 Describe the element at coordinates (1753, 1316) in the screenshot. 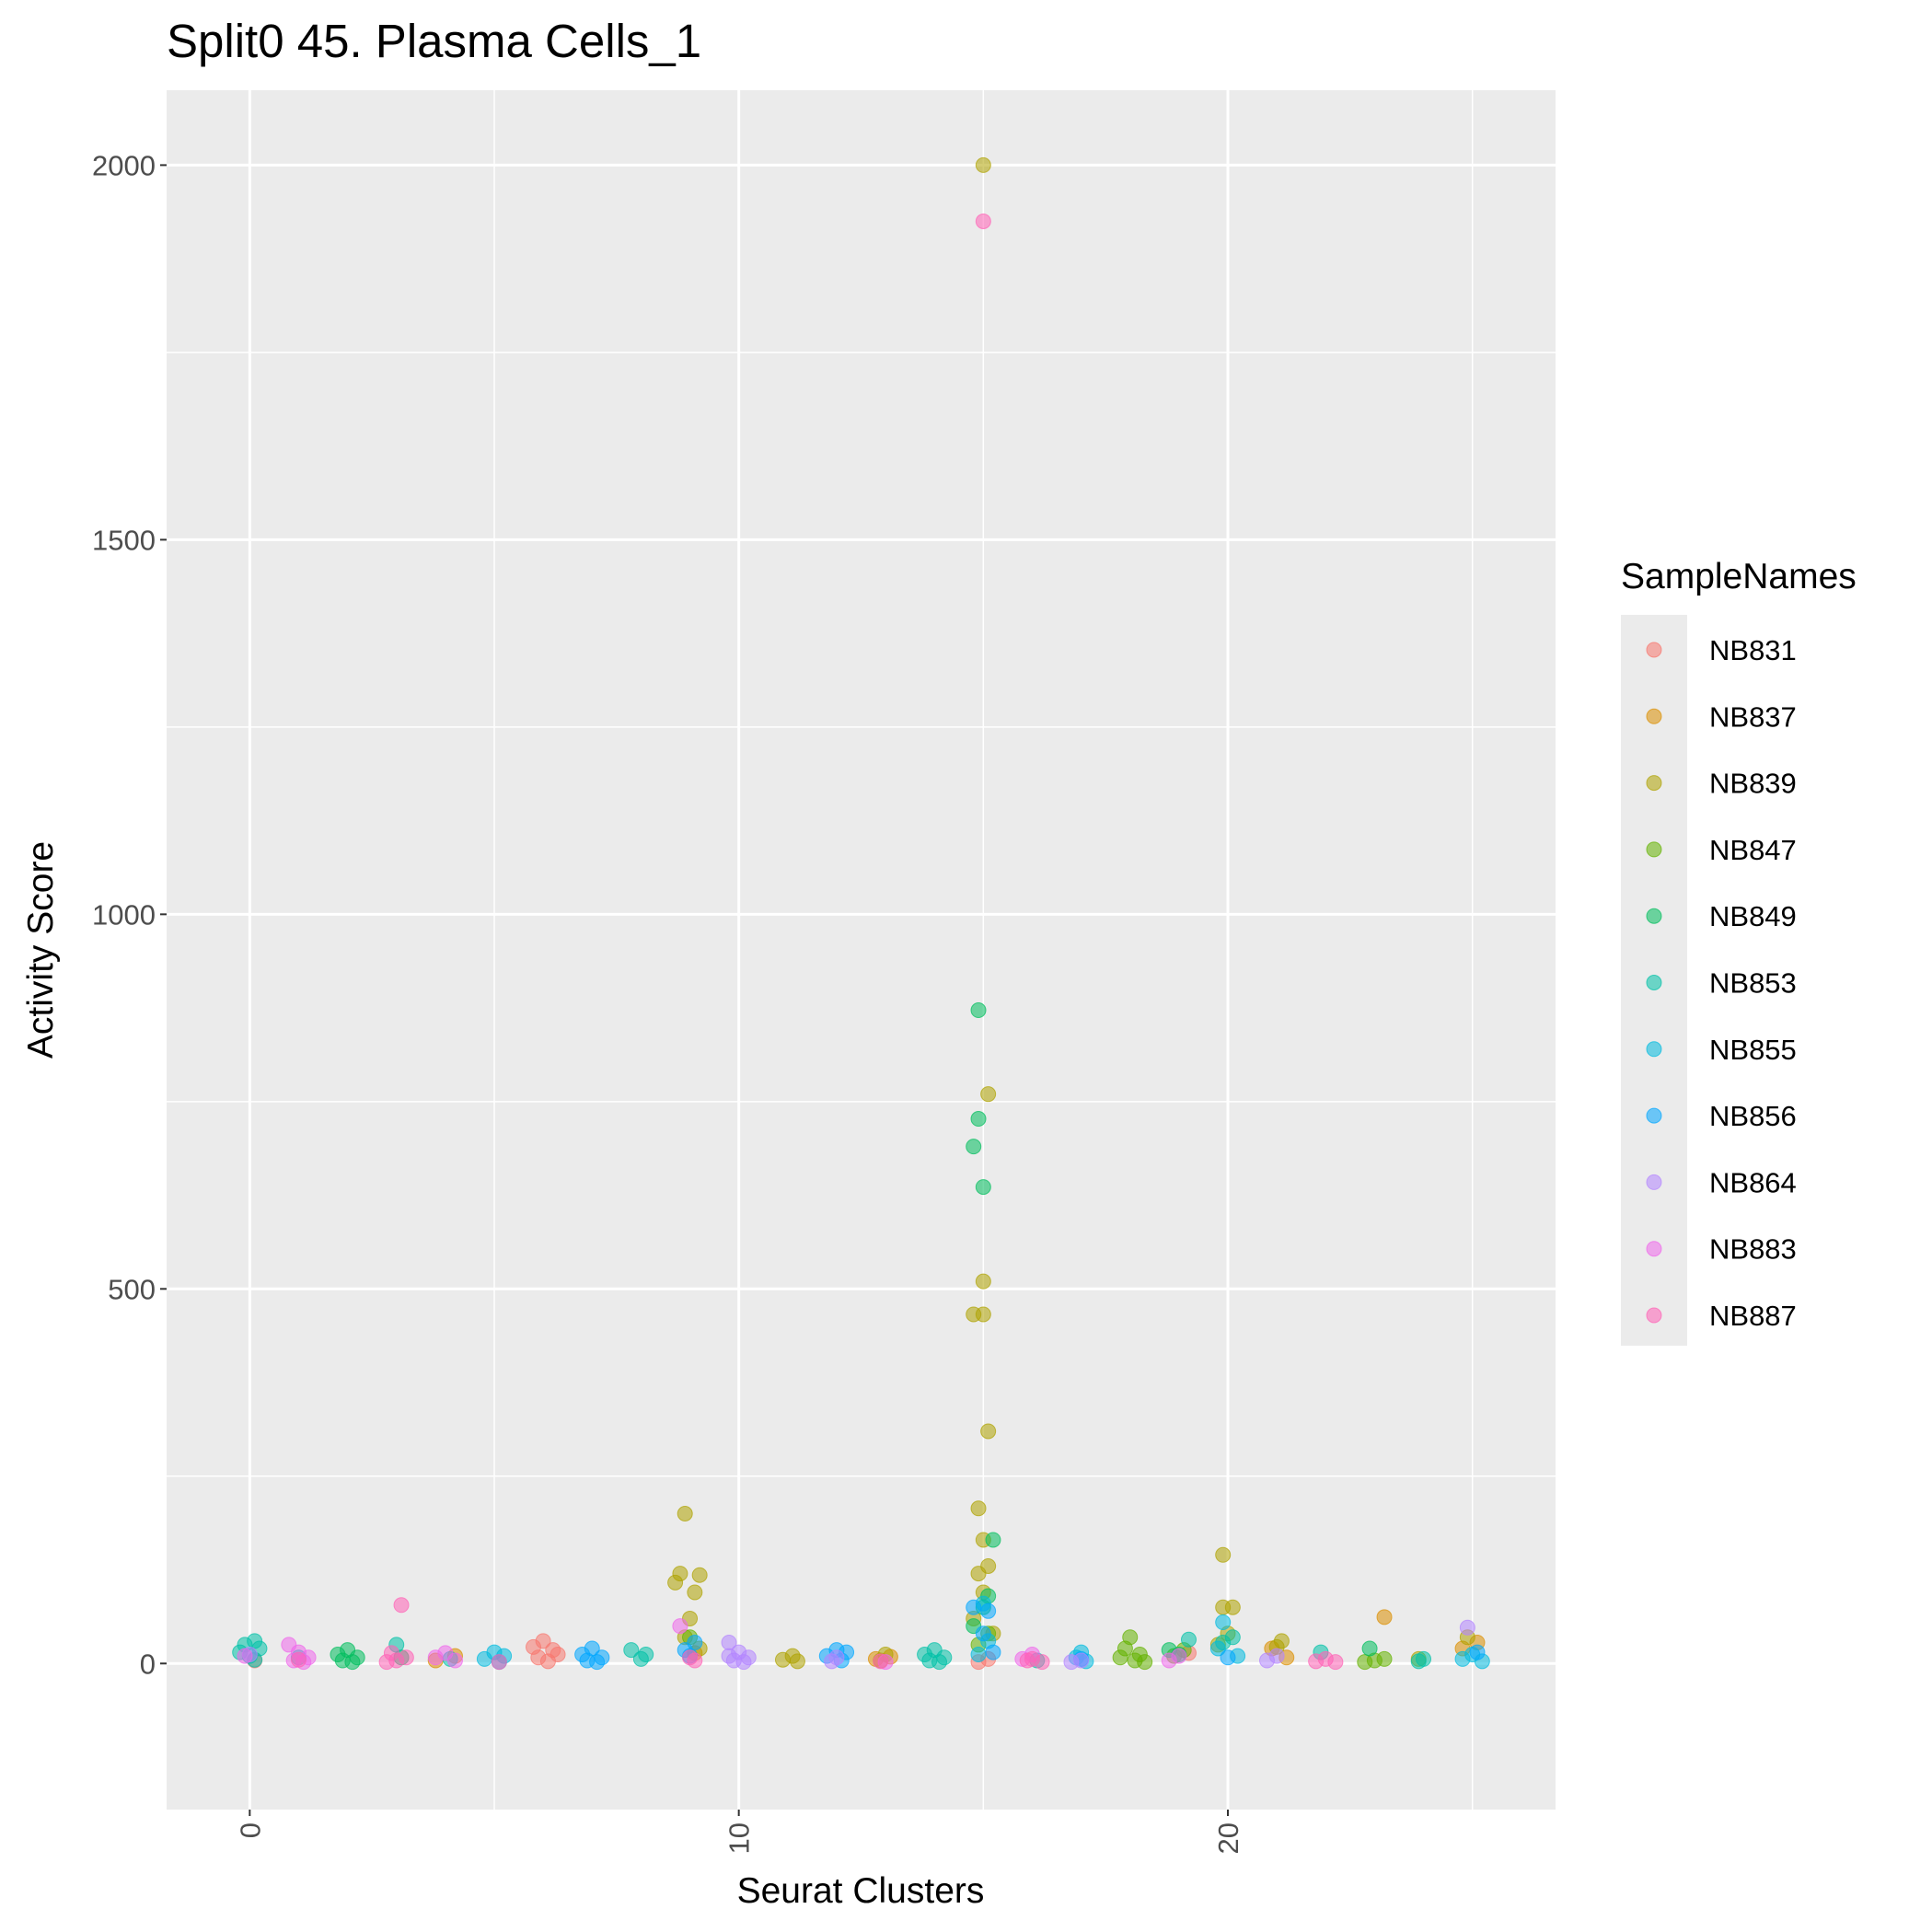

I see `legend-label: NB887` at that location.